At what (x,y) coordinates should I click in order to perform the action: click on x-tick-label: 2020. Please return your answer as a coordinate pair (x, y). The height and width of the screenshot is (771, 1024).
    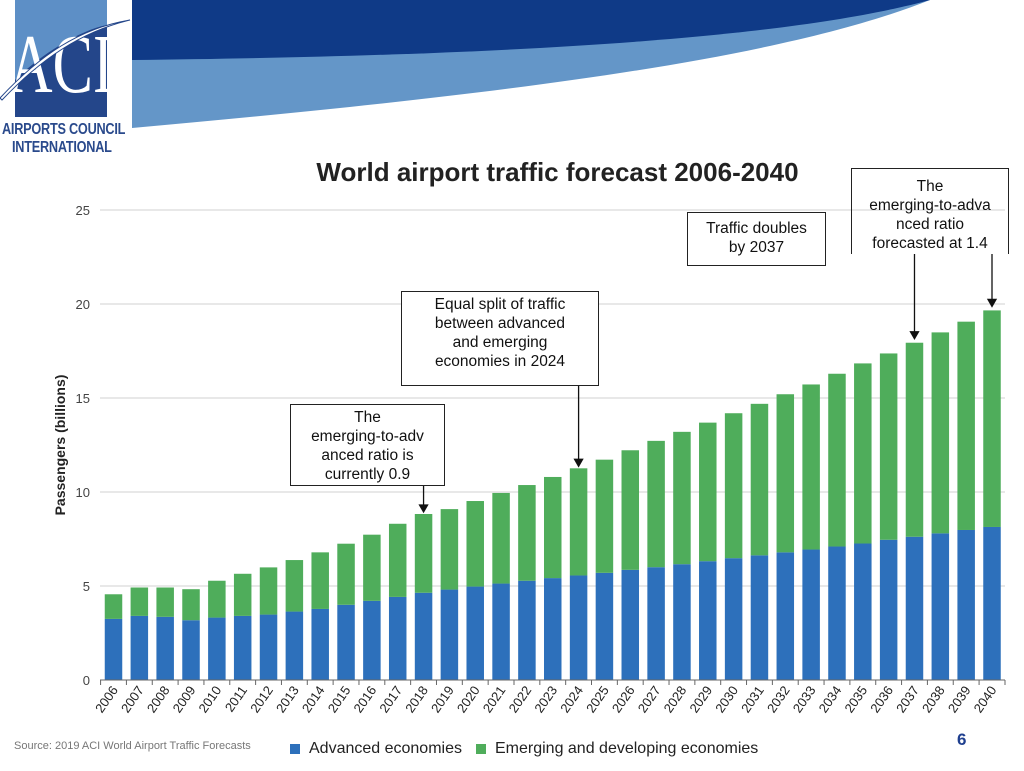
    Looking at the image, I should click on (468, 699).